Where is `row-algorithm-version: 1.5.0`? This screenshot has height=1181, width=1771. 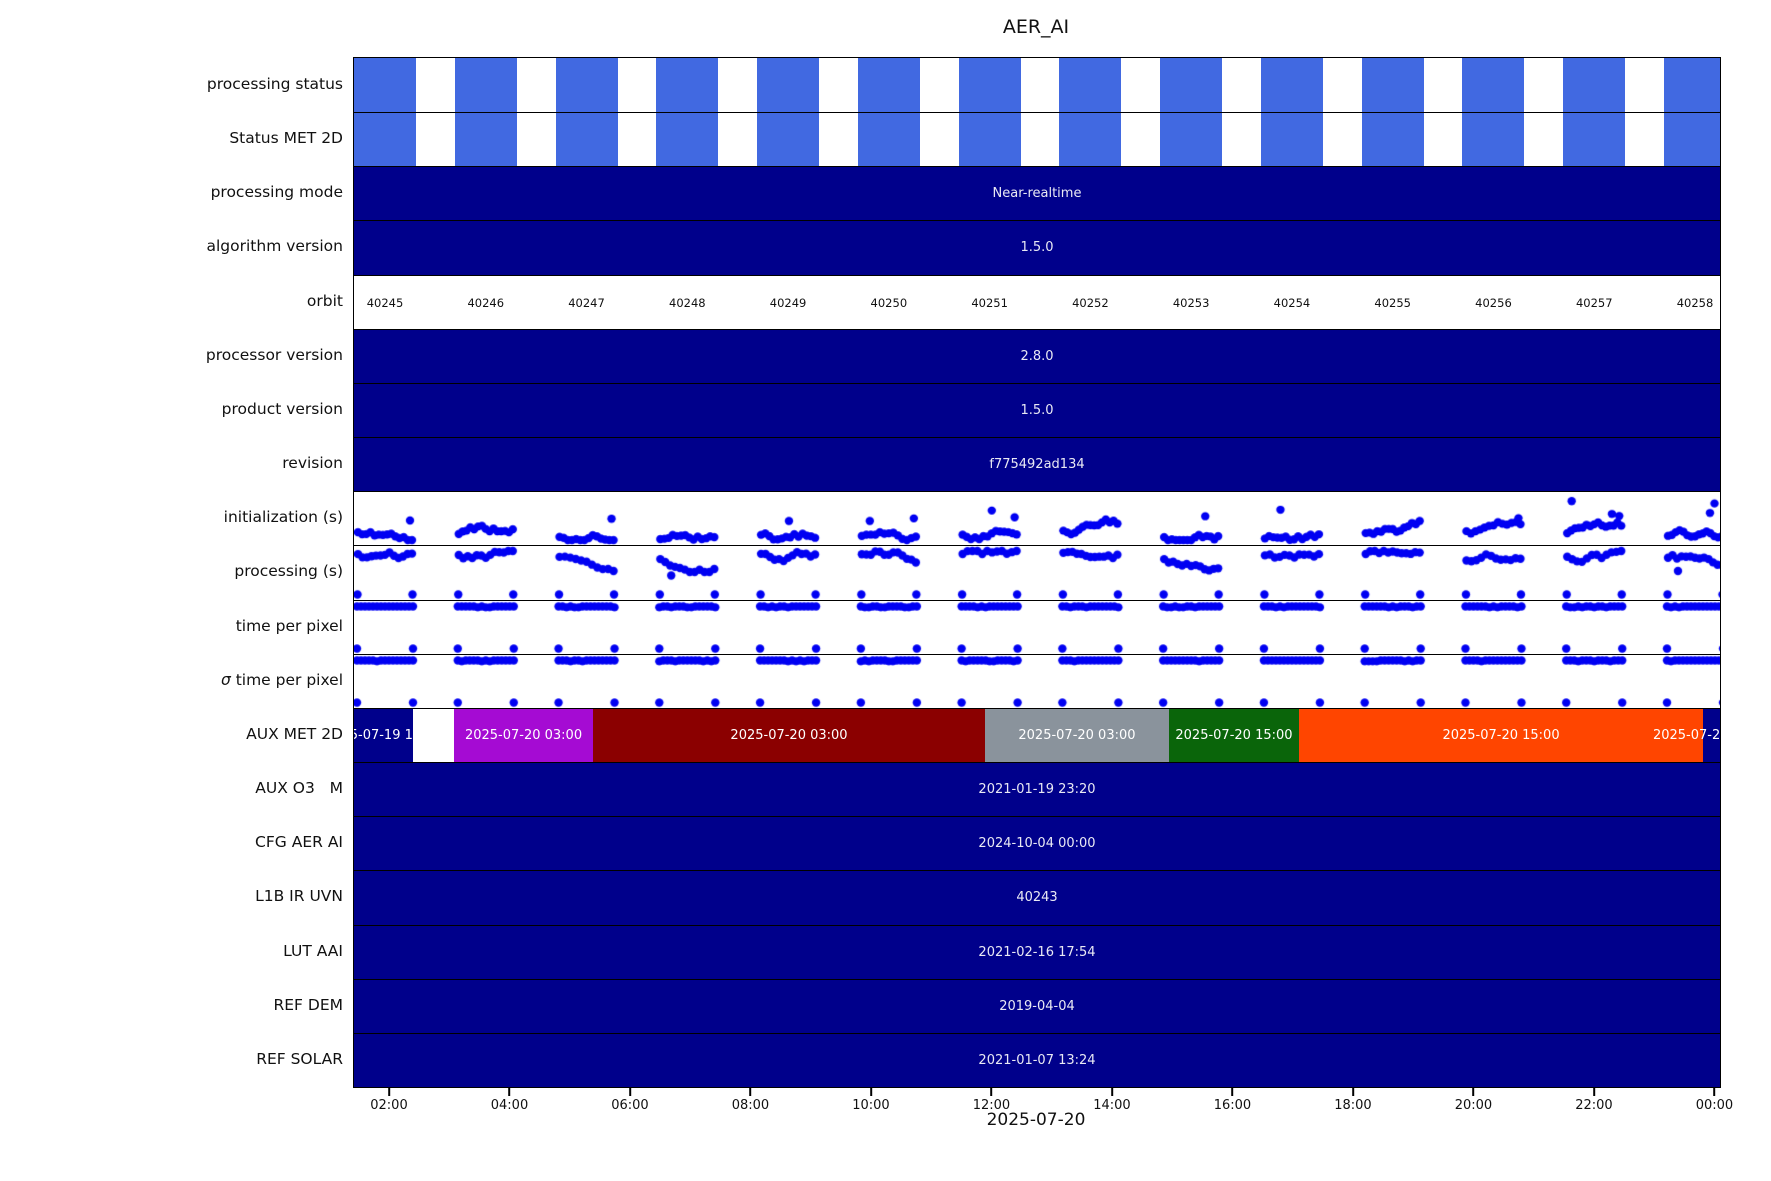
row-algorithm-version: 1.5.0 is located at coordinates (1037, 247).